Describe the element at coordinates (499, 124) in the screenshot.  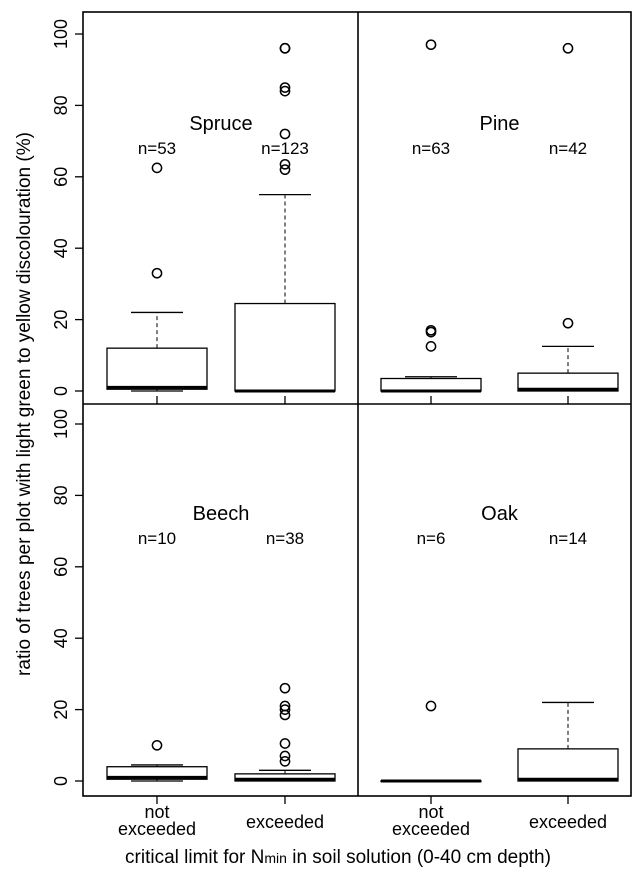
I see `panel-title: Pine` at that location.